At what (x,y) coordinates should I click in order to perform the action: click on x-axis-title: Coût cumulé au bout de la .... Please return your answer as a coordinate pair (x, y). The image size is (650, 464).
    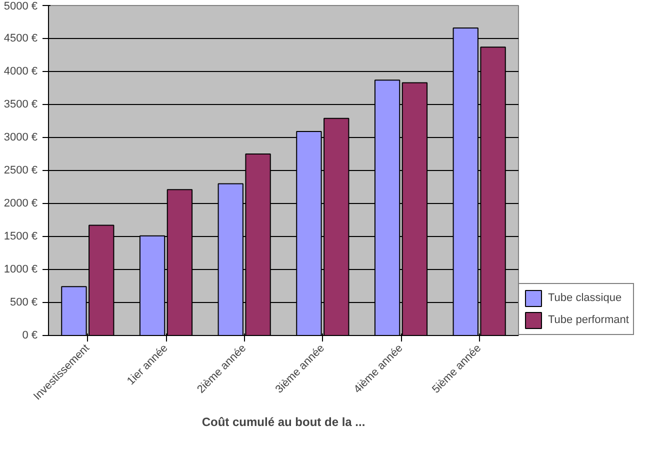
    Looking at the image, I should click on (284, 421).